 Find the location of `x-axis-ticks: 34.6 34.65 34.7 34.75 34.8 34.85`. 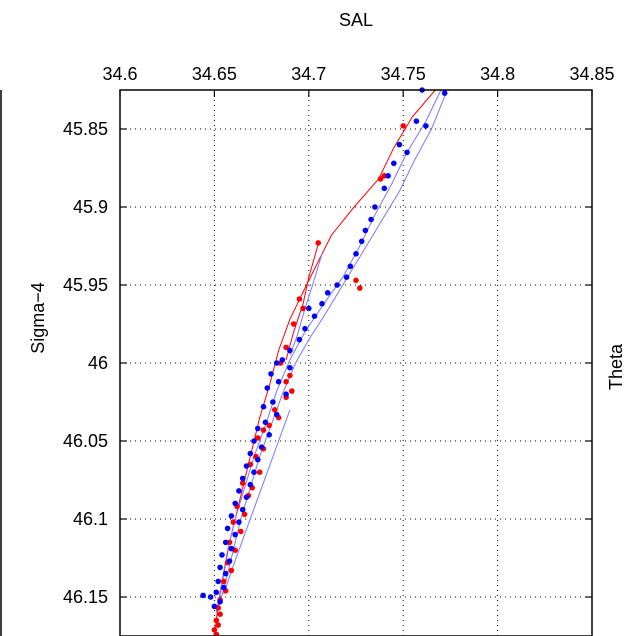

x-axis-ticks: 34.6 34.65 34.7 34.75 34.8 34.85 is located at coordinates (358, 80).